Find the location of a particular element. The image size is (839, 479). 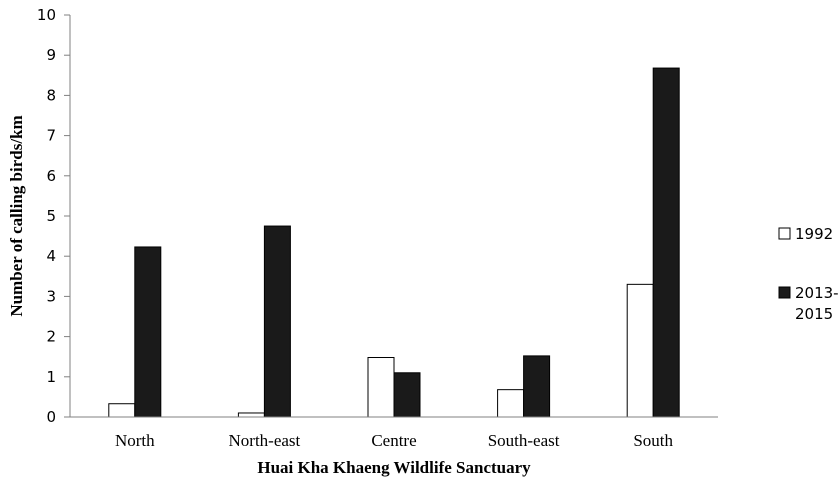

bar-1992-centre is located at coordinates (381, 387).